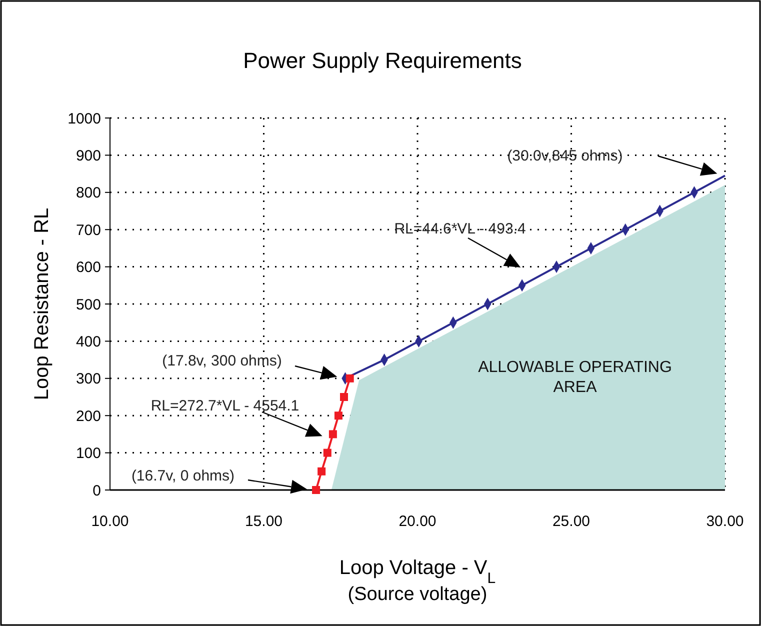 This screenshot has height=626, width=761. Describe the element at coordinates (88, 230) in the screenshot. I see `y-tick-label: 700` at that location.